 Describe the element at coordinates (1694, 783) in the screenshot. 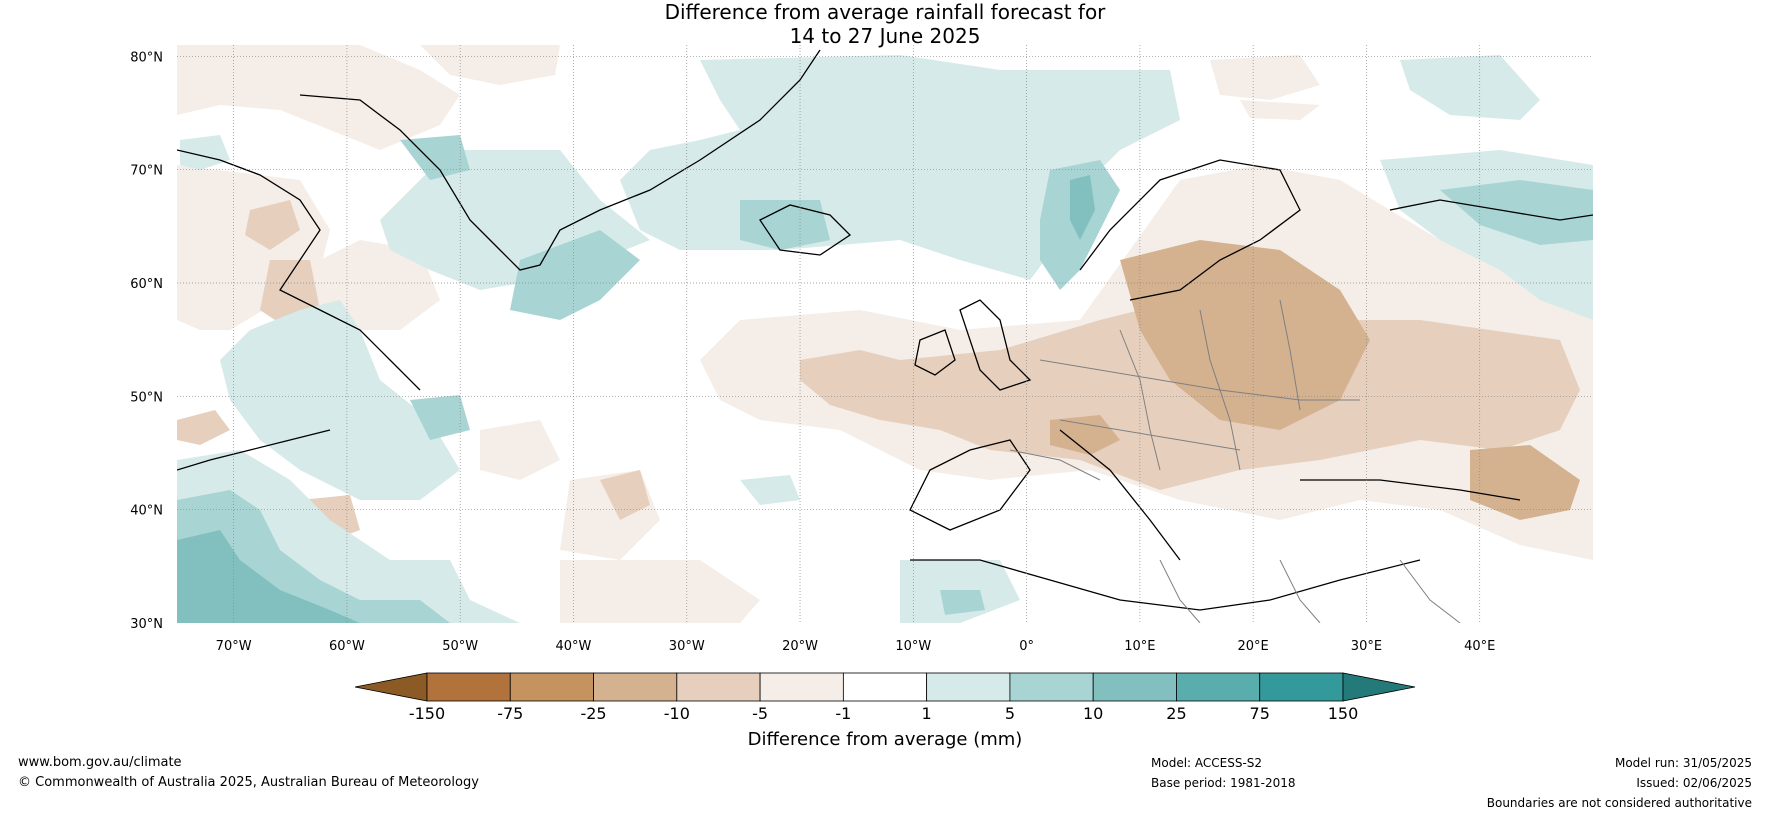

I see `issued-text: Issued: 02/06/2025` at that location.